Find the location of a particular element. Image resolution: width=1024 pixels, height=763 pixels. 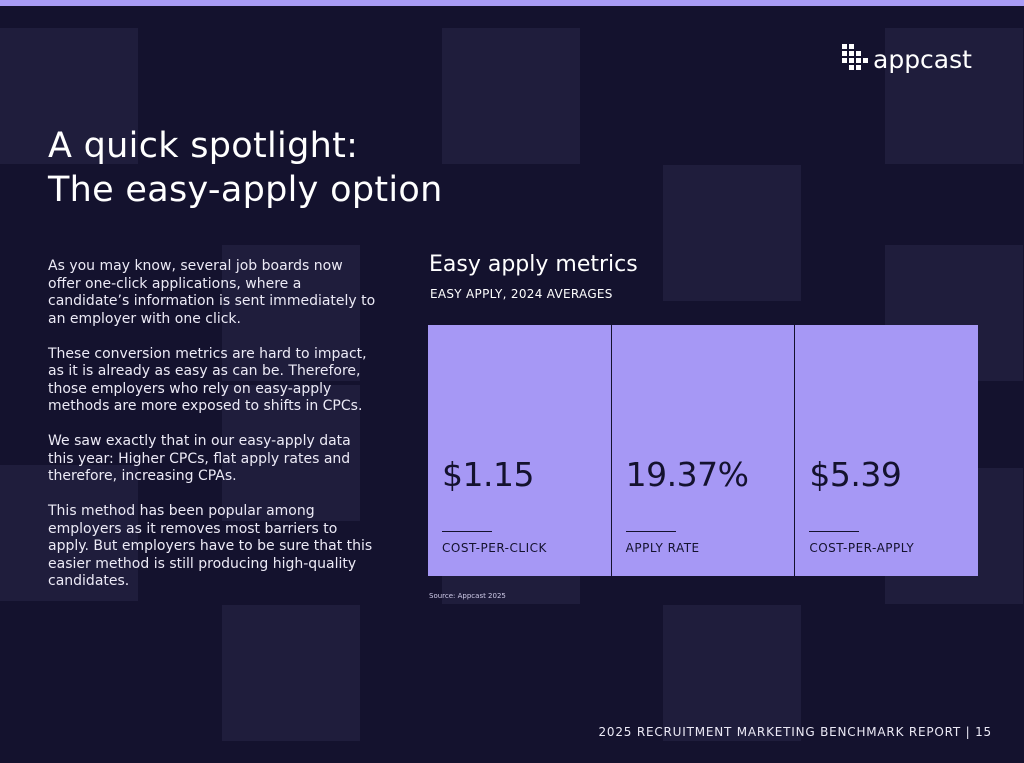

metric-value: 19.37% is located at coordinates (687, 474).